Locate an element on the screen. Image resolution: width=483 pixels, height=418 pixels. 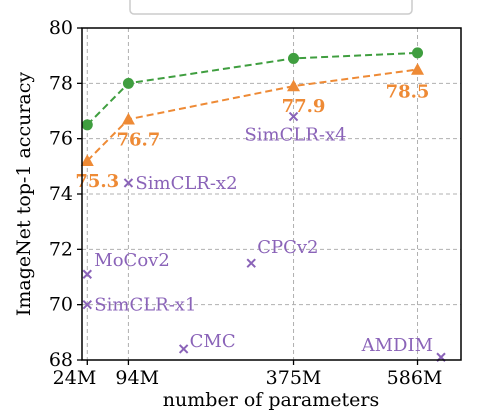
x-axis-label: number of parameters is located at coordinates (271, 400).